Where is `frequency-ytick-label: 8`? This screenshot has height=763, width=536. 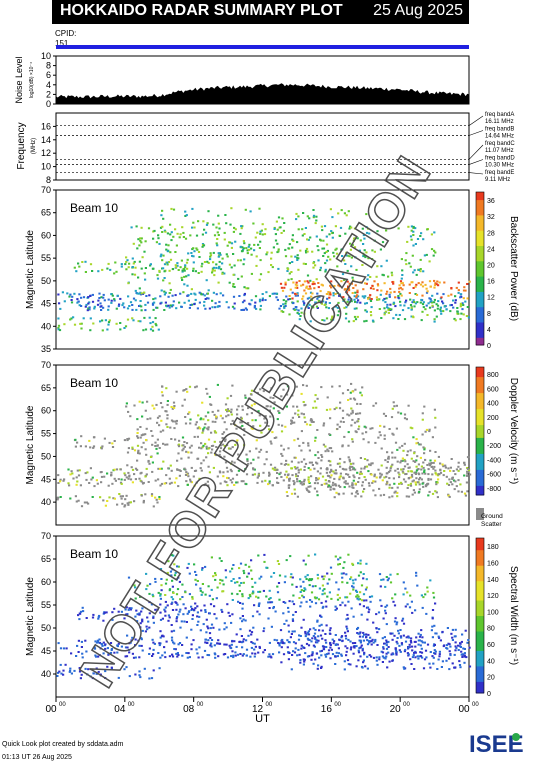
frequency-ytick-label: 8 is located at coordinates (48, 180).